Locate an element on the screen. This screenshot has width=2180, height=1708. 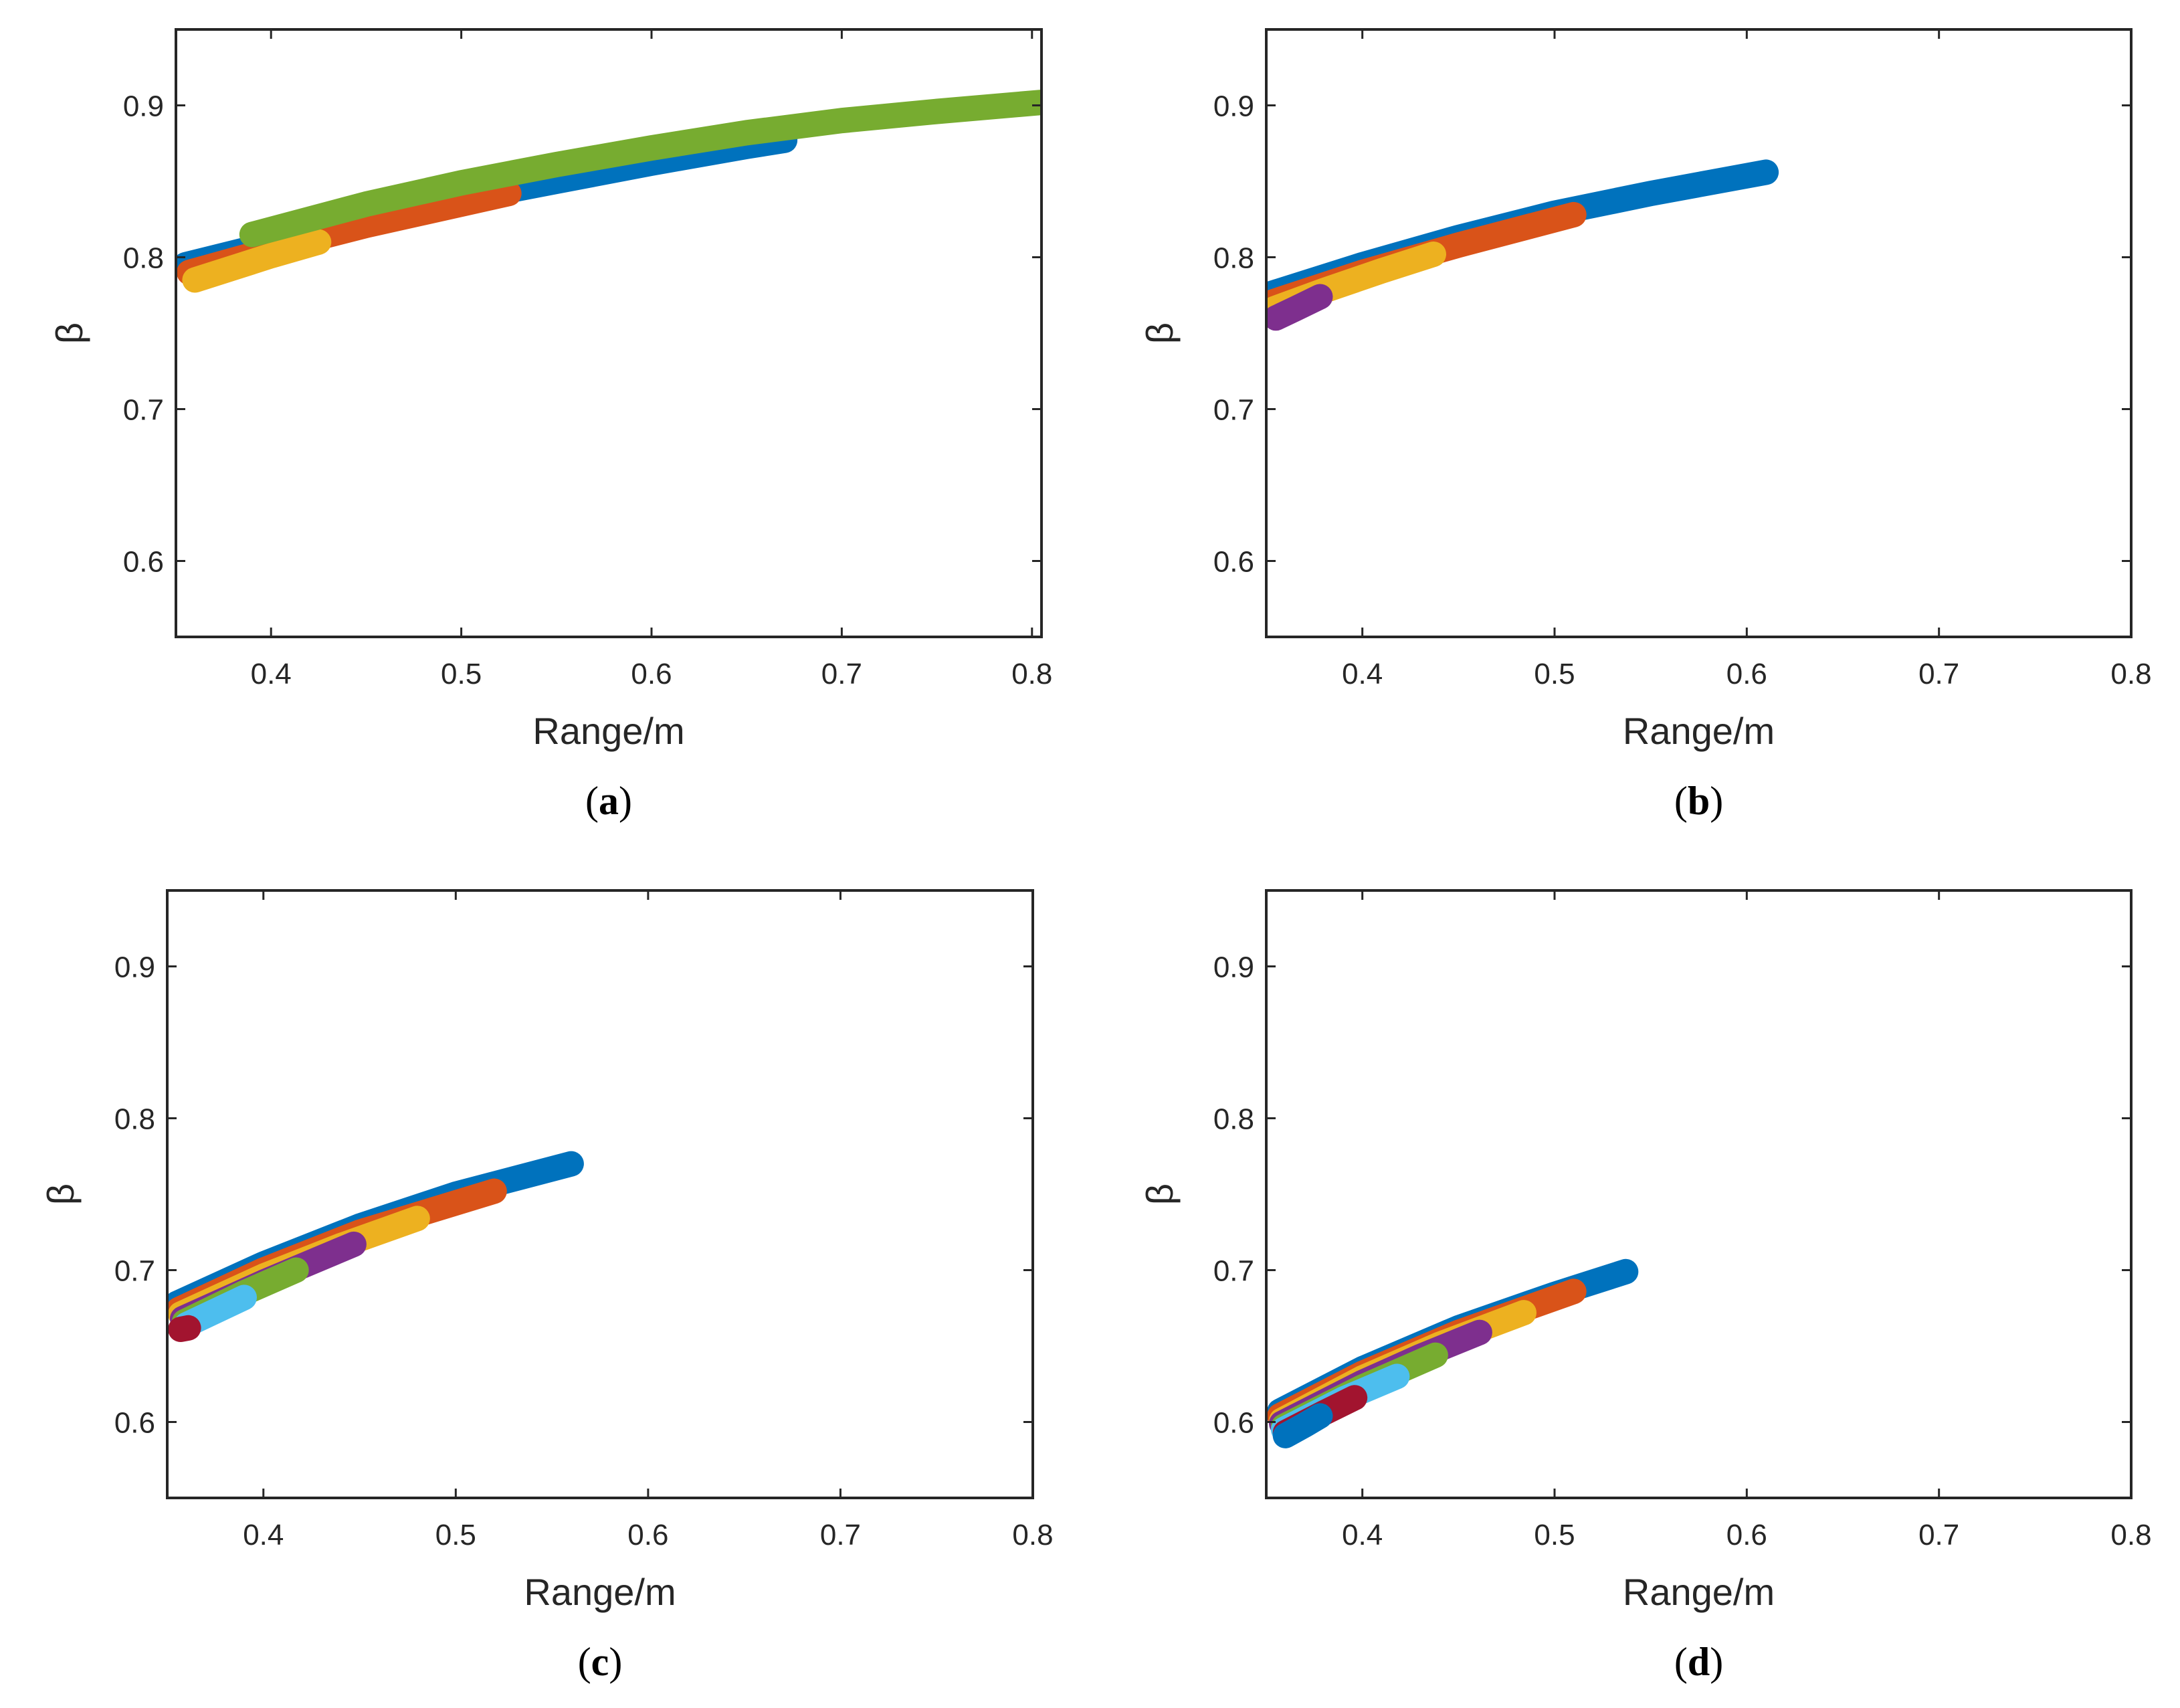
panel-caption-letter: b is located at coordinates (1699, 801).